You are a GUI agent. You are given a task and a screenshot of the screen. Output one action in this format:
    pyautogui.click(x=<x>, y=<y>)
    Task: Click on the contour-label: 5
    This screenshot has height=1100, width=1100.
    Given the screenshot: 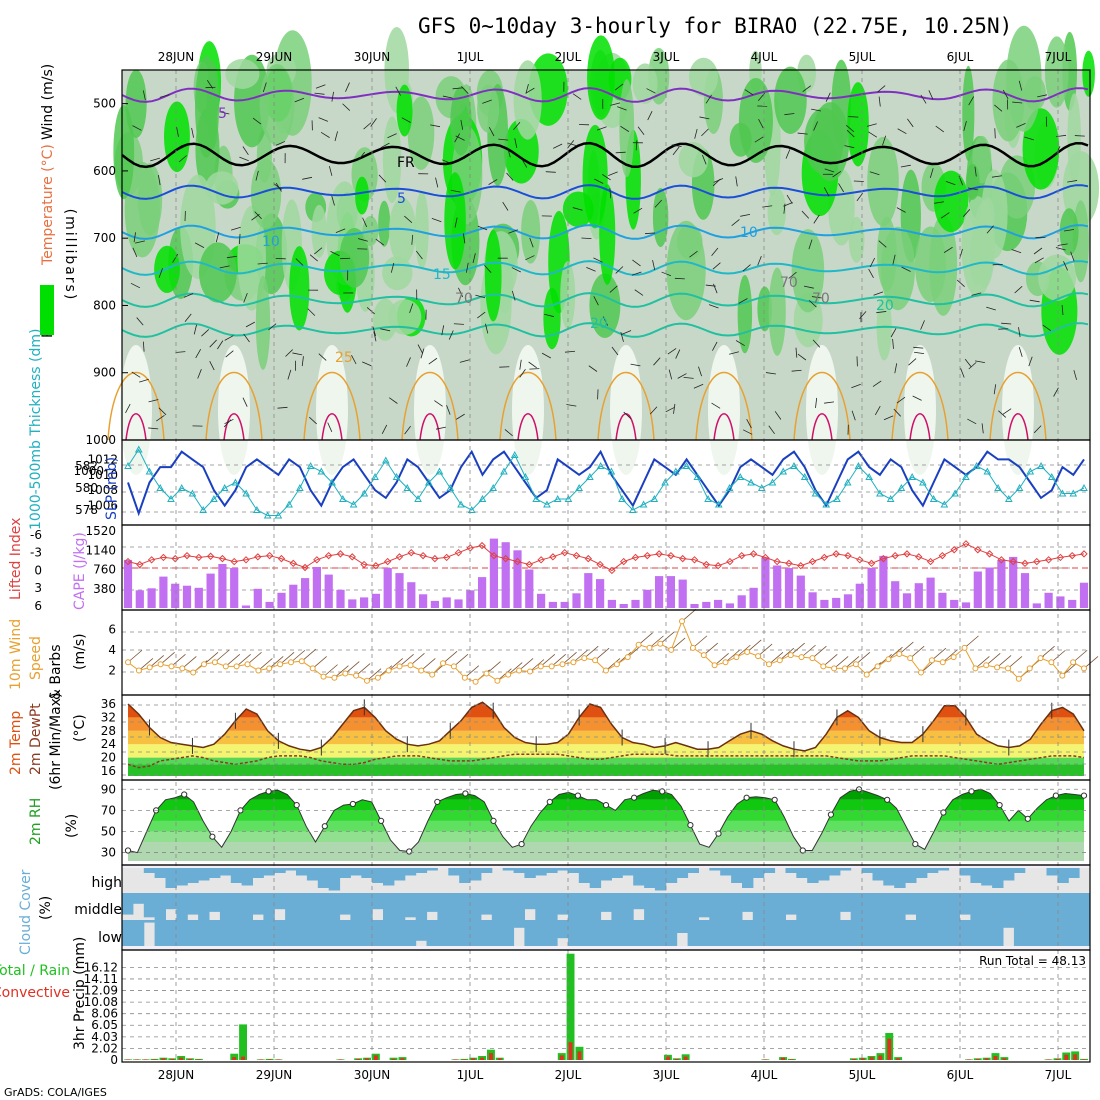 What is the action you would take?
    pyautogui.click(x=401, y=199)
    